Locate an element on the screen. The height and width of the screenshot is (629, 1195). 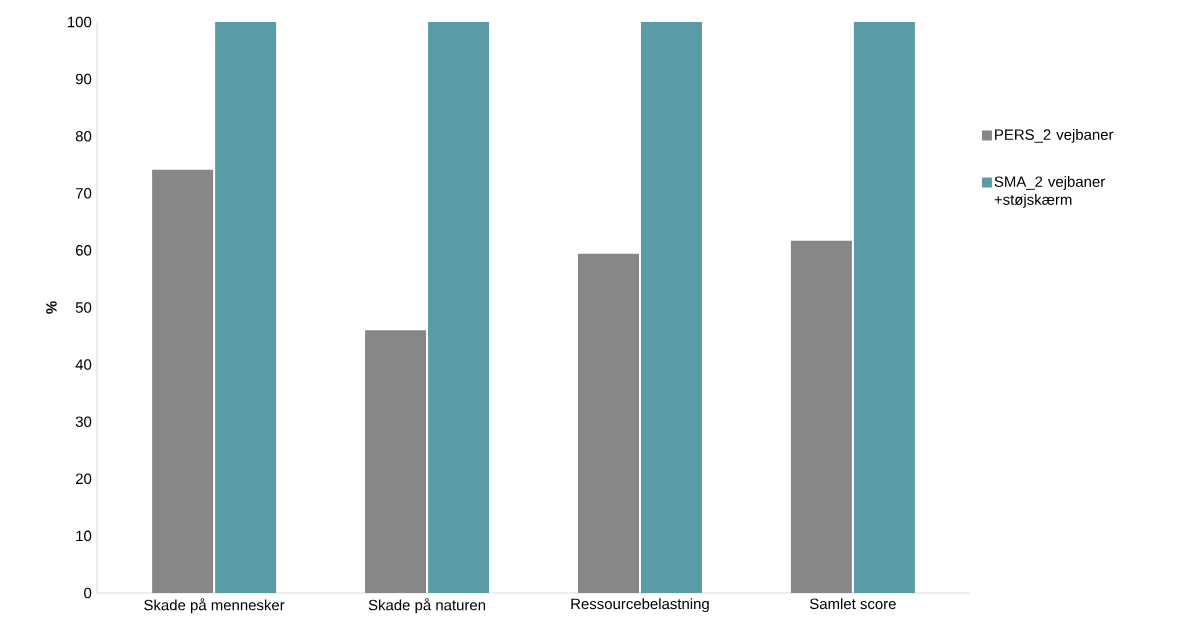
x-tick-label: Skade på mennesker is located at coordinates (214, 606).